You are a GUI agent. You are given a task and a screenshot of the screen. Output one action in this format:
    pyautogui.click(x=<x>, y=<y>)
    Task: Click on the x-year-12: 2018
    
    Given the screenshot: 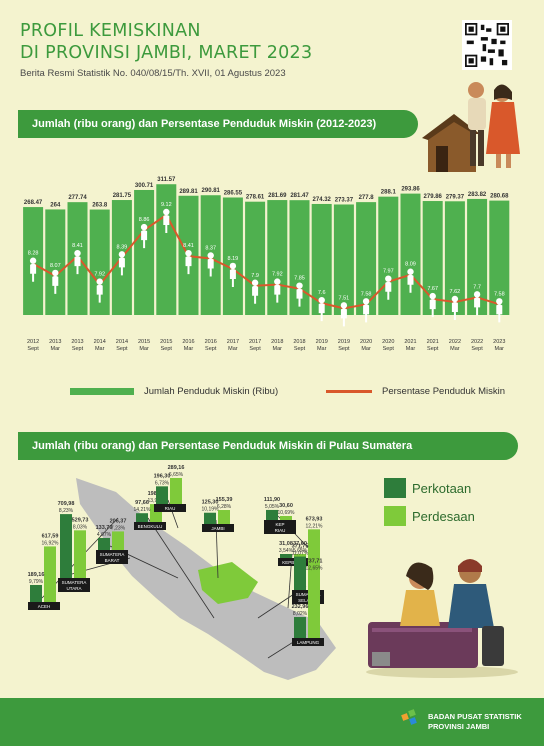 What is the action you would take?
    pyautogui.click(x=299, y=342)
    